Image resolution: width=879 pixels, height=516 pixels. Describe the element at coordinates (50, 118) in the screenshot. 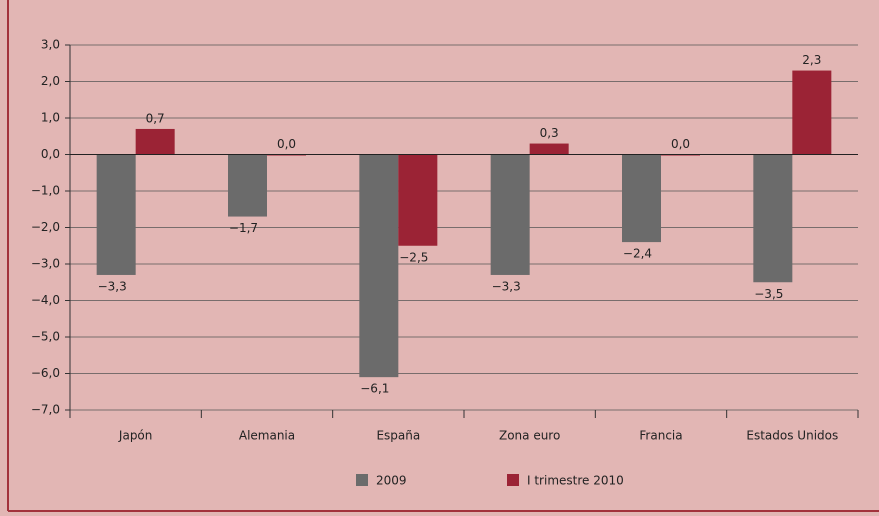

I see `y-tick-label: 1,0` at that location.